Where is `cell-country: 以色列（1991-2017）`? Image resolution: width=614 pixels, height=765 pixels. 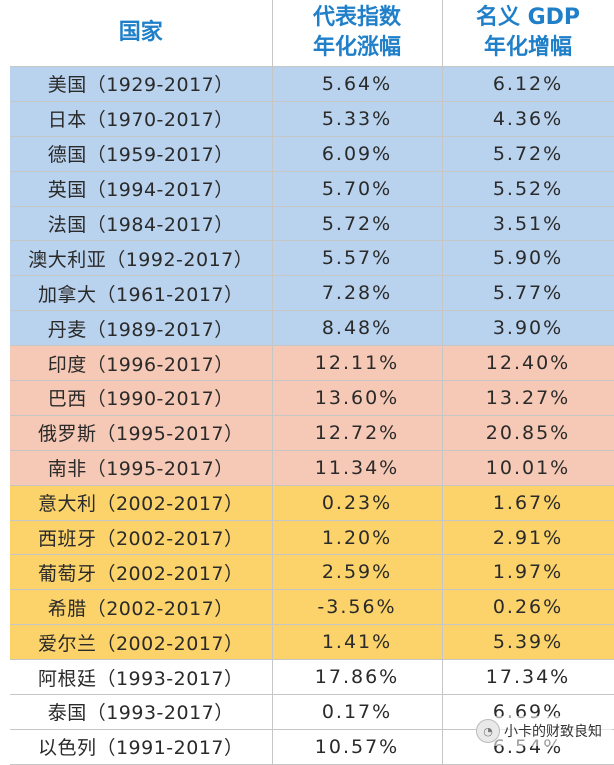 cell-country: 以色列（1991-2017） is located at coordinates (141, 747).